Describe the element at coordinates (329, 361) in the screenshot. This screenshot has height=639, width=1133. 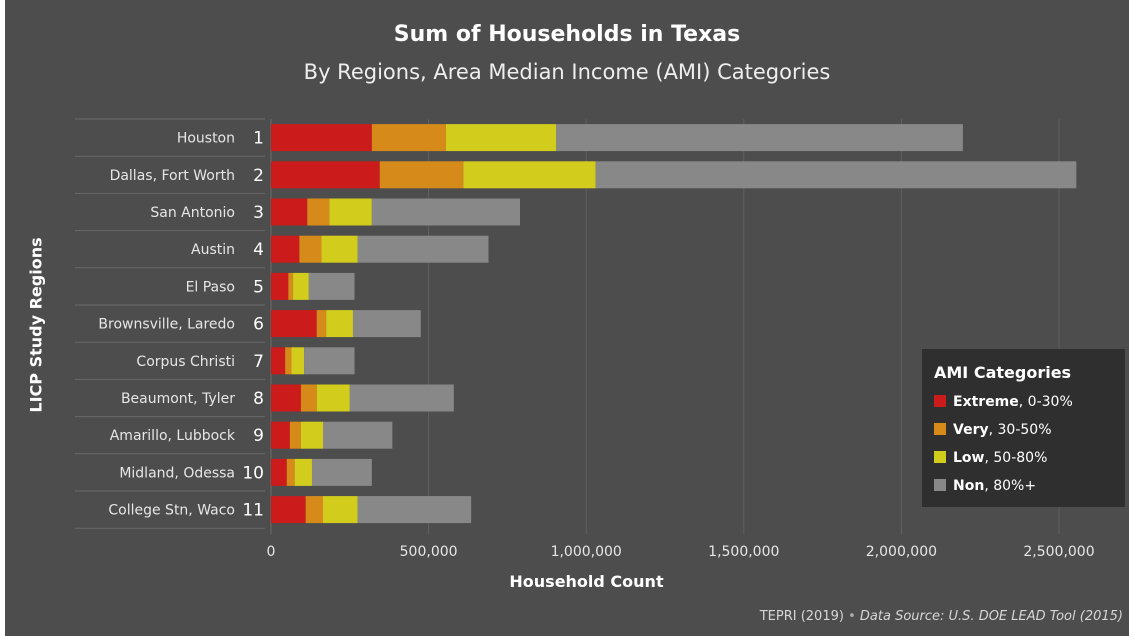
I see `bar-non-corpus-christi` at that location.